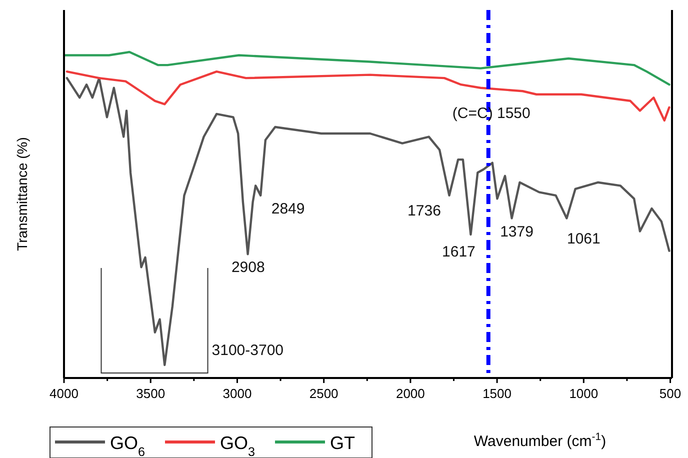 The height and width of the screenshot is (458, 688). Describe the element at coordinates (517, 231) in the screenshot. I see `annotation: 1379` at that location.